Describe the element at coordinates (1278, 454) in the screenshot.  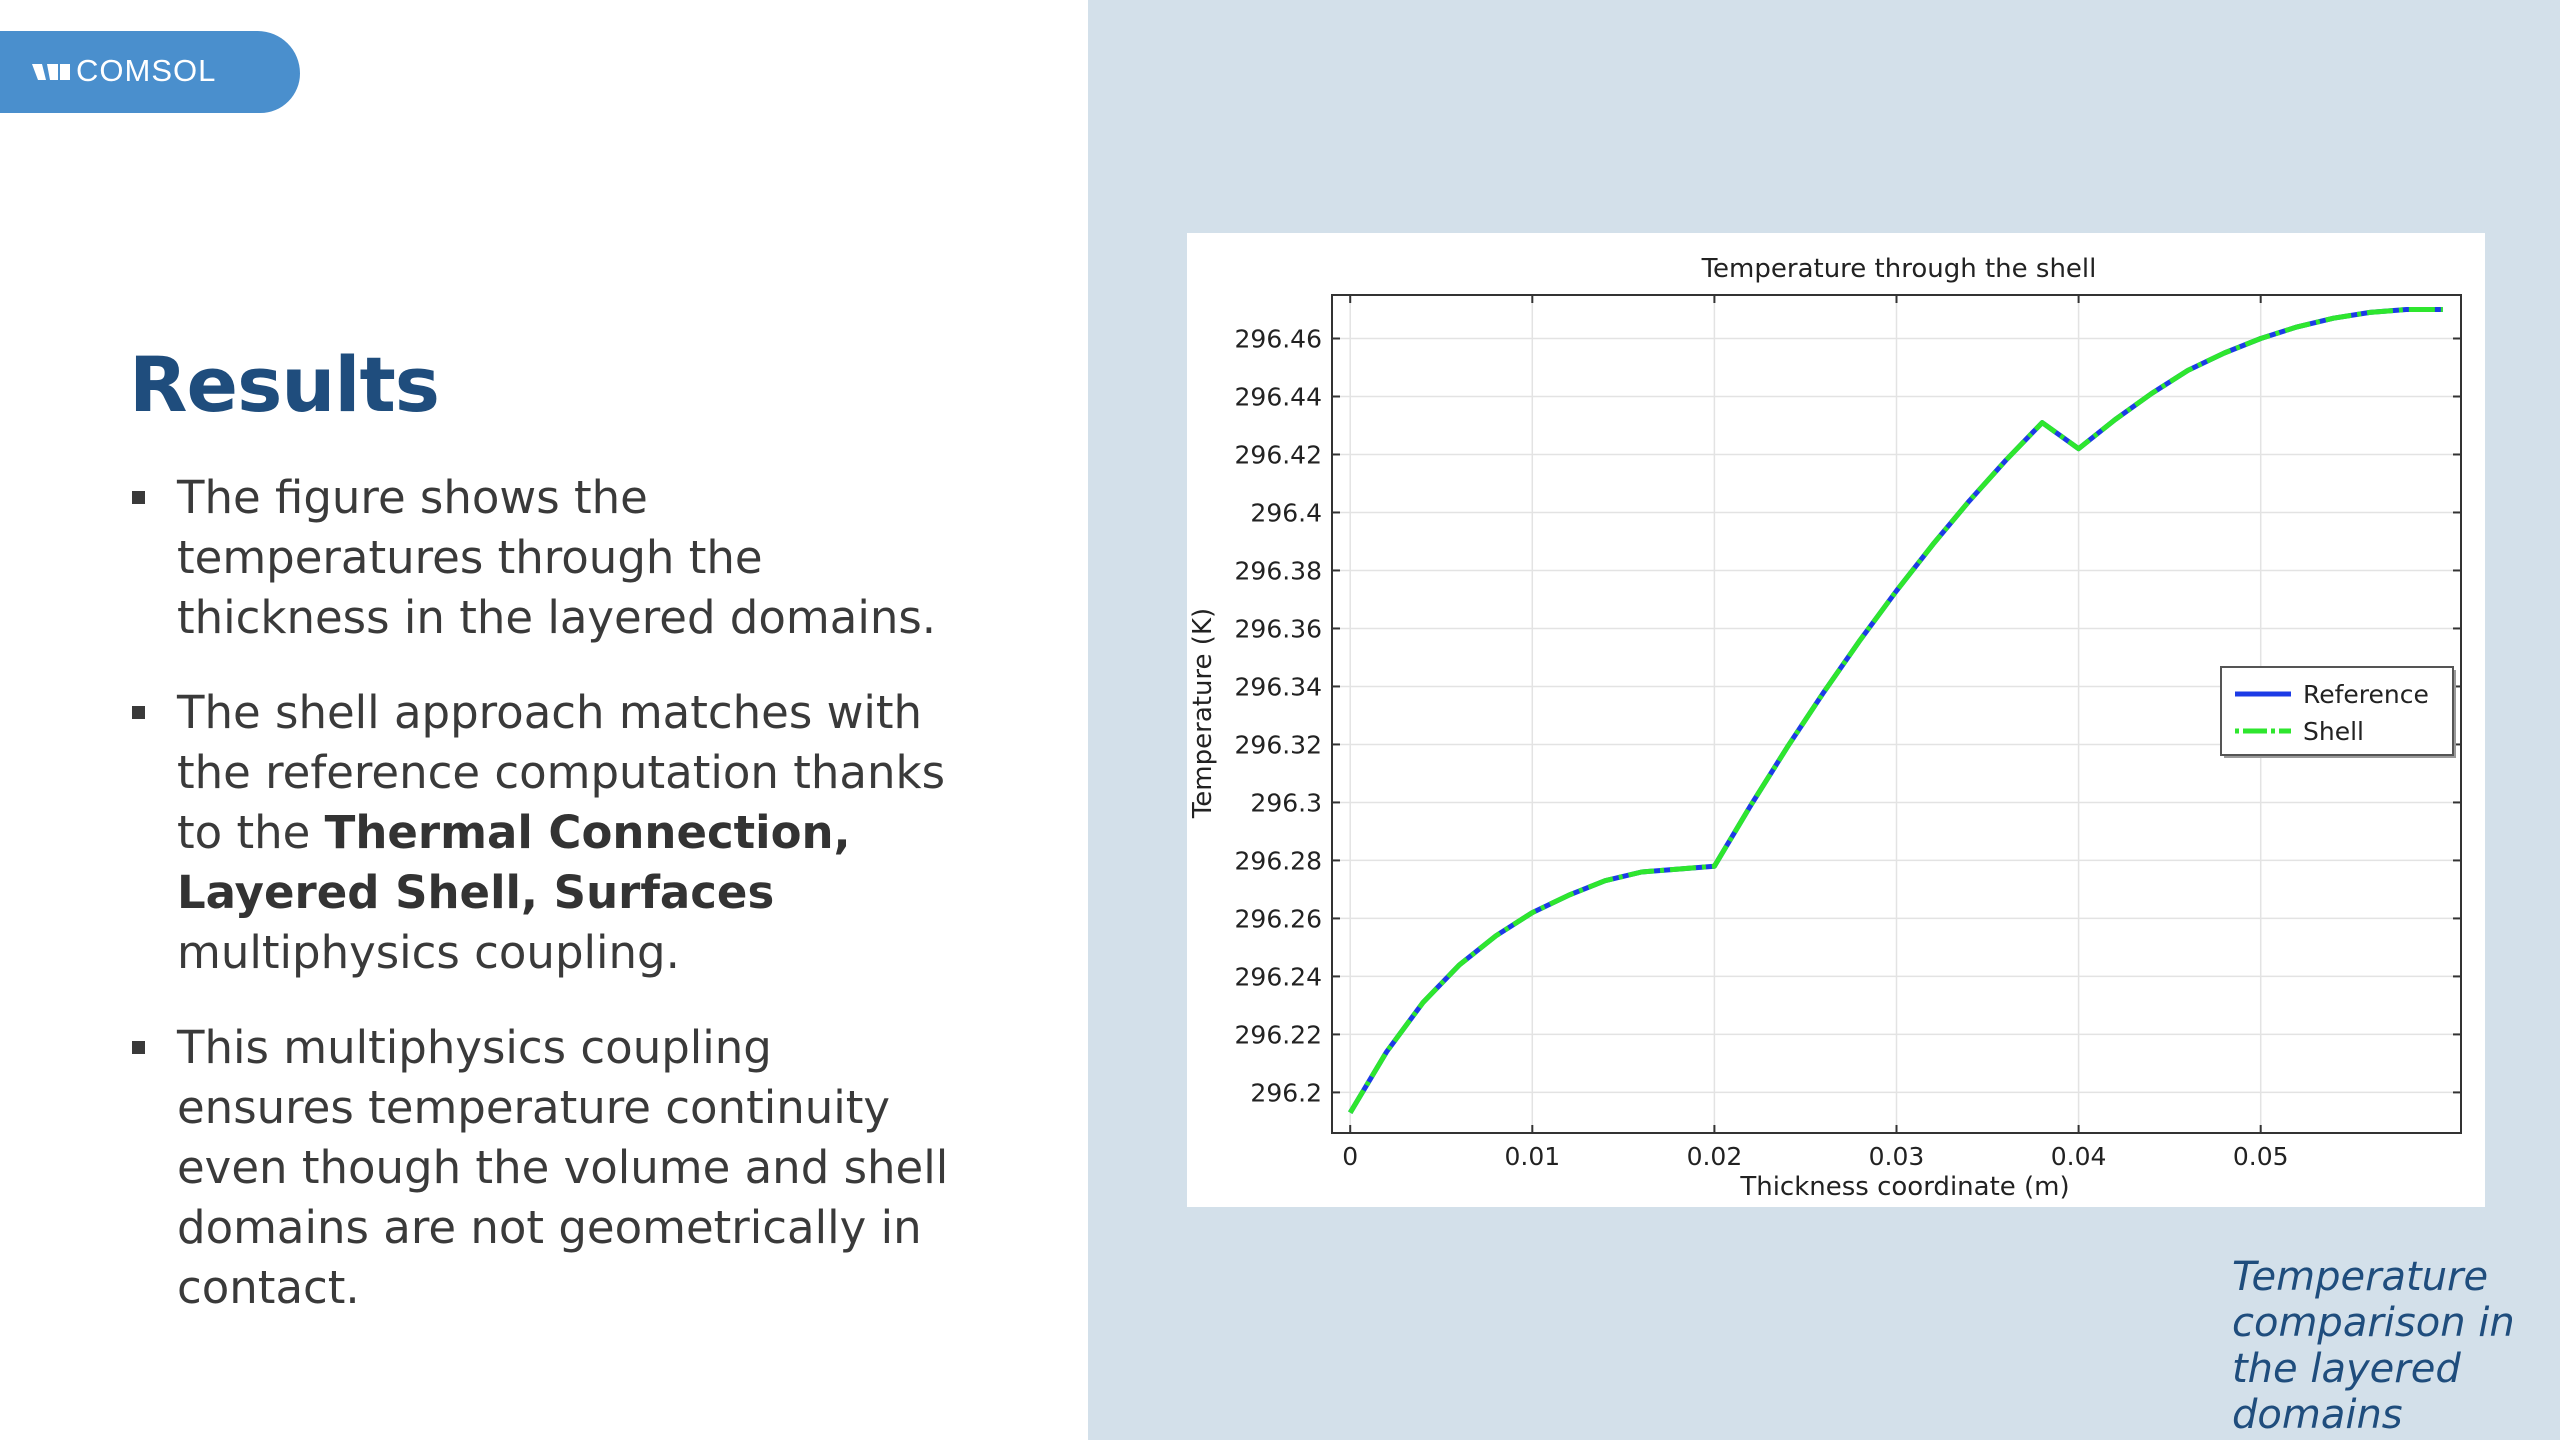
I see `y-tick-label: 296.42` at that location.